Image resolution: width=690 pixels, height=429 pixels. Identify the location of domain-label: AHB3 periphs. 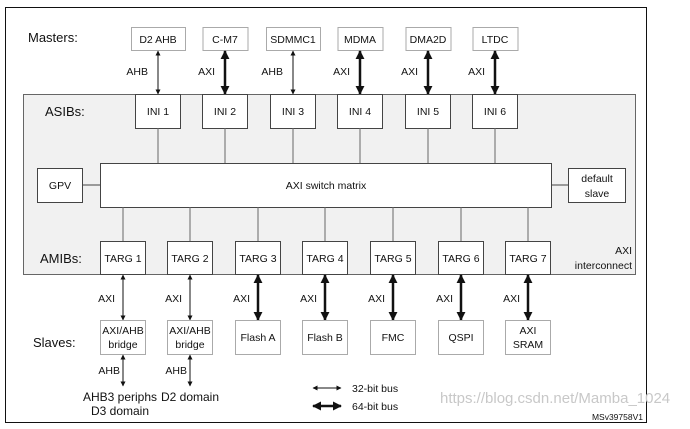
(120, 397).